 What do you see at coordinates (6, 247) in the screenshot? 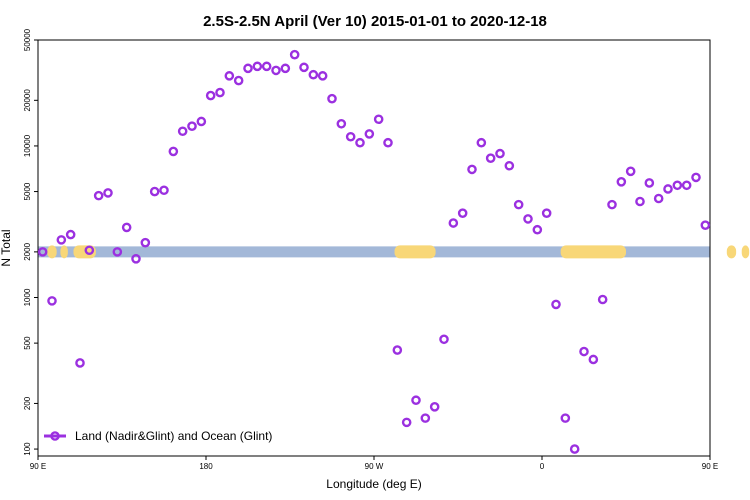
I see `y-axis-label: N Total` at bounding box center [6, 247].